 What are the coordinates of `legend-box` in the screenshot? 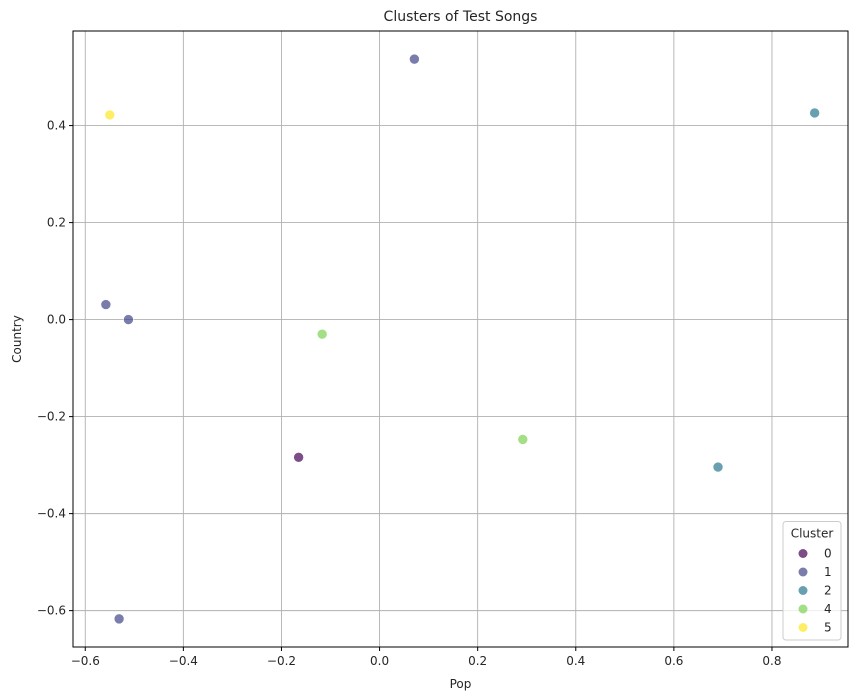 It's located at (812, 581).